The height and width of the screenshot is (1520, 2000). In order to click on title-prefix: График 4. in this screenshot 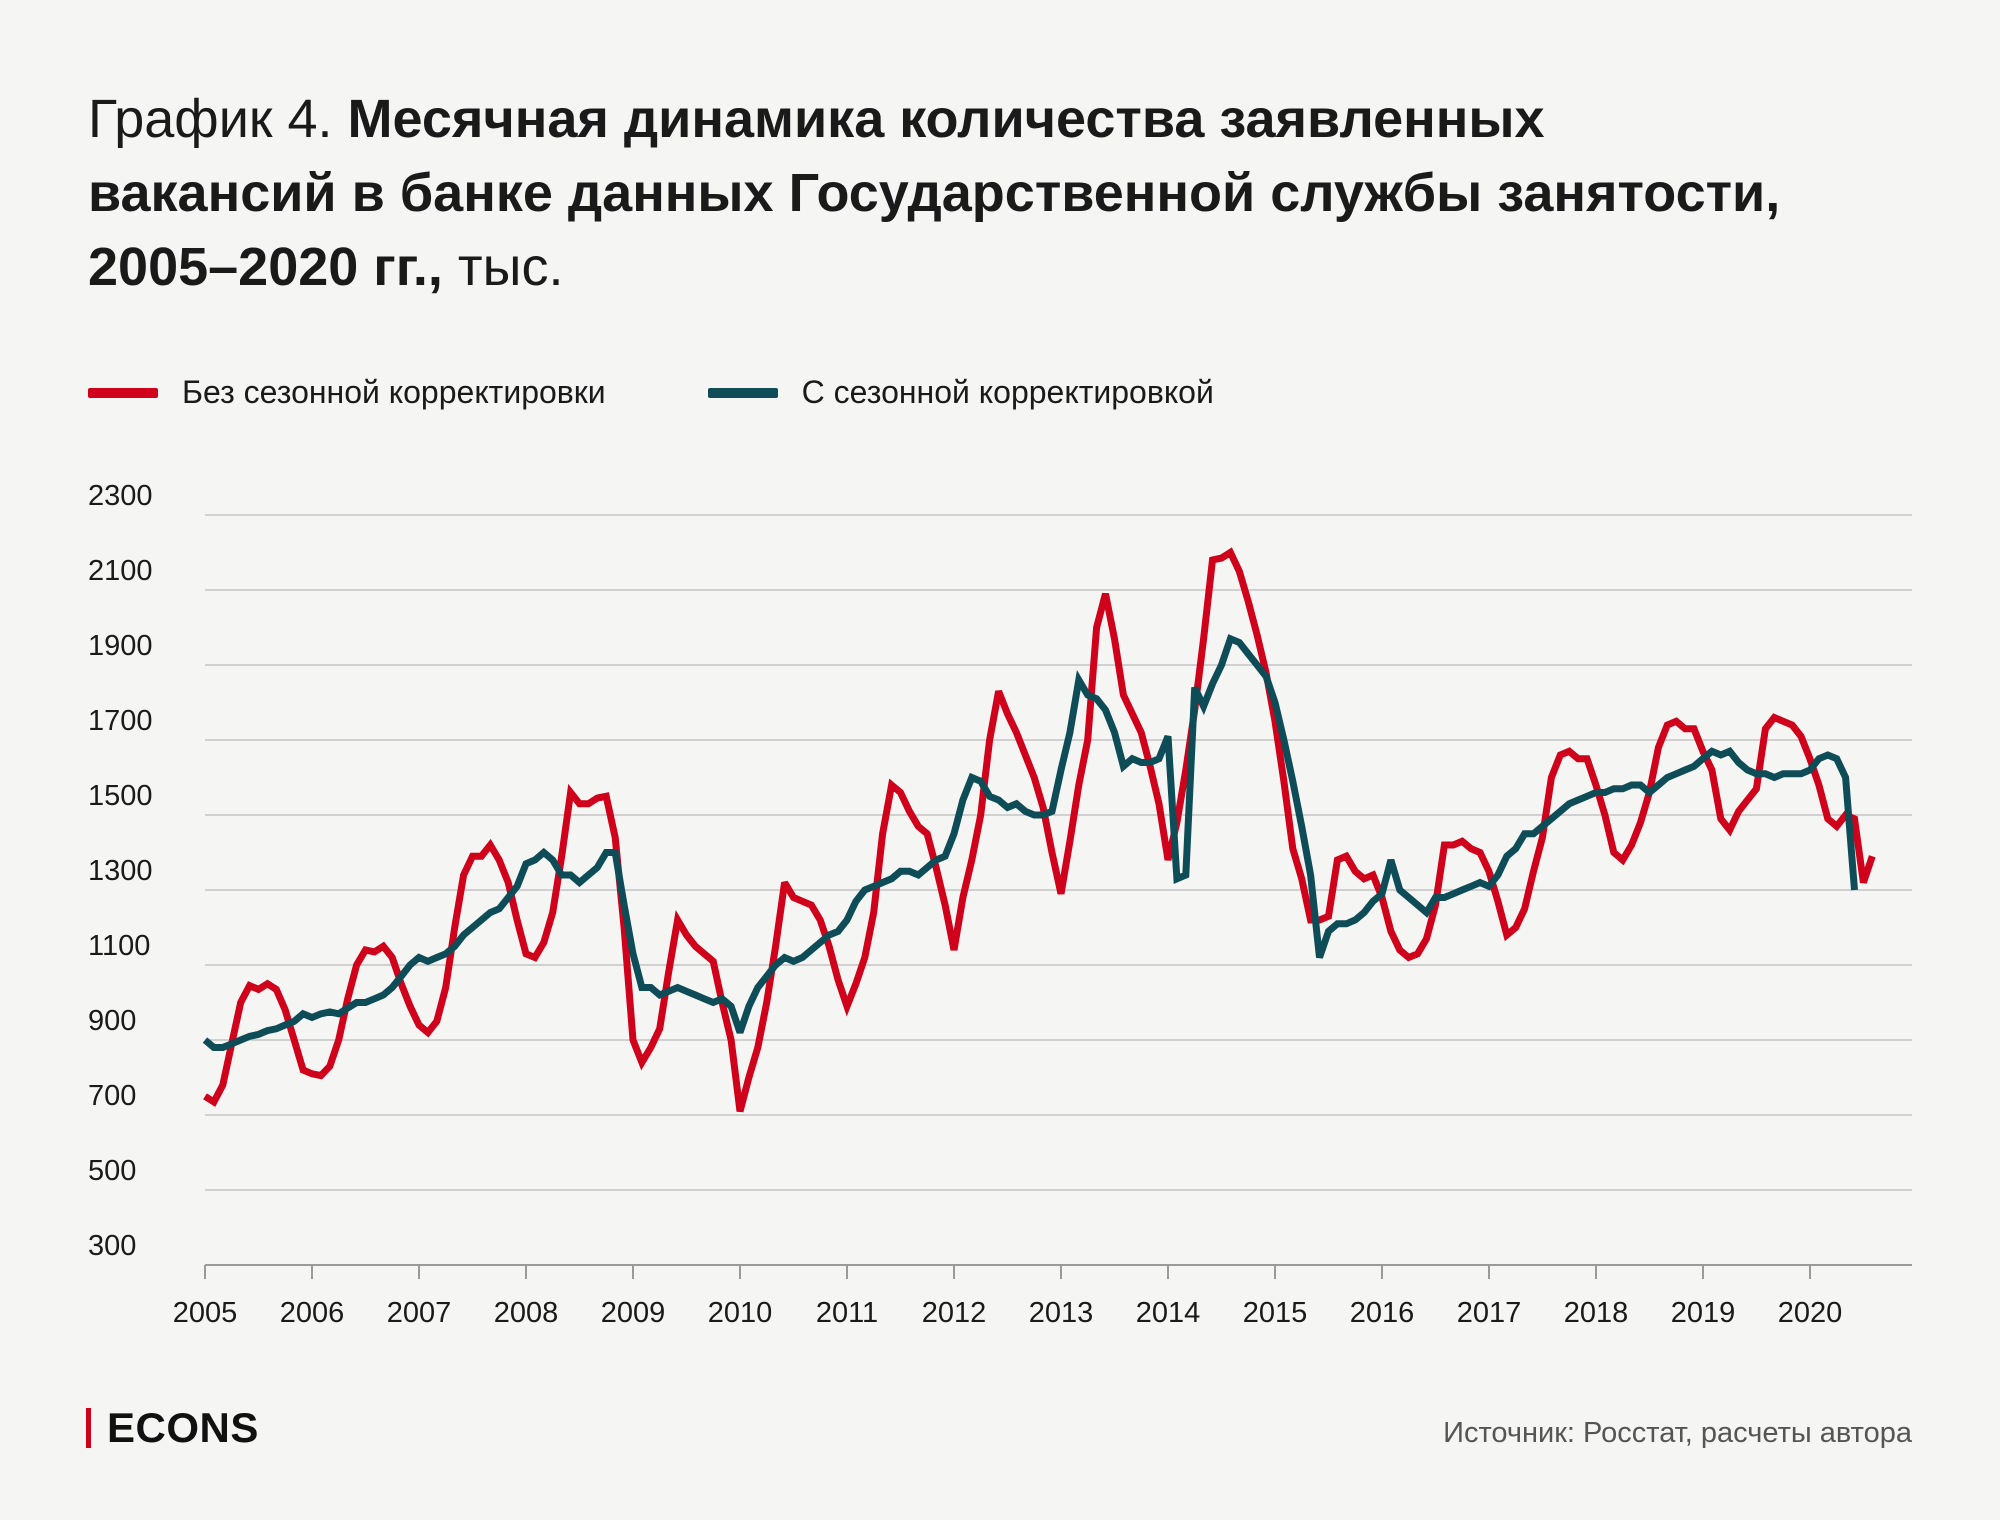, I will do `click(218, 119)`.